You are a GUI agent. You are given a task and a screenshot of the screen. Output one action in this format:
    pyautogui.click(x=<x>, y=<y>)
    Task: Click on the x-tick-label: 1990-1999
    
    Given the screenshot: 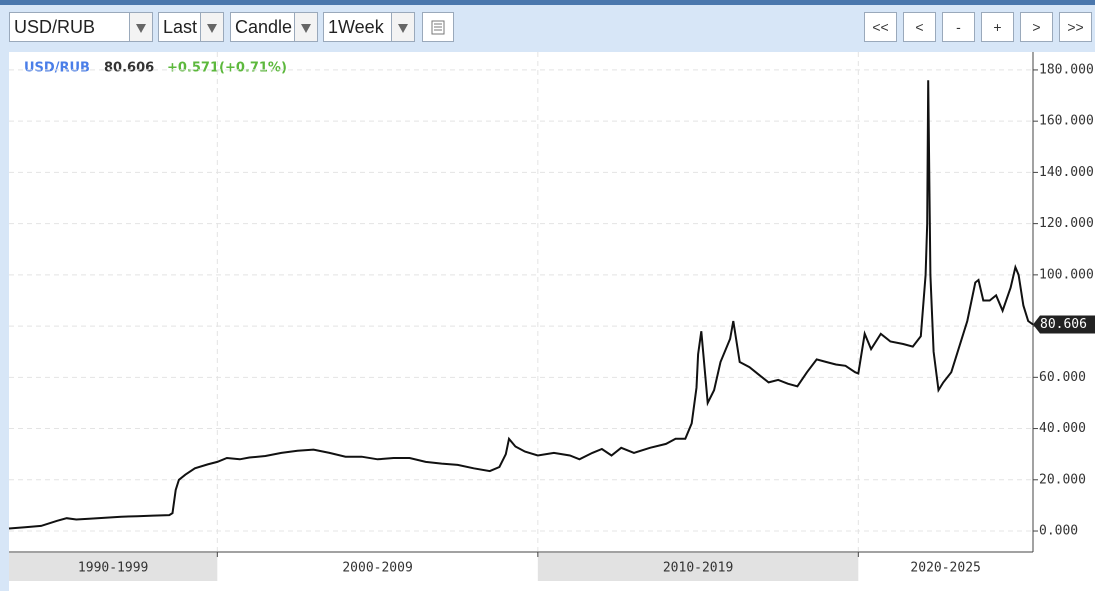 What is the action you would take?
    pyautogui.click(x=113, y=568)
    